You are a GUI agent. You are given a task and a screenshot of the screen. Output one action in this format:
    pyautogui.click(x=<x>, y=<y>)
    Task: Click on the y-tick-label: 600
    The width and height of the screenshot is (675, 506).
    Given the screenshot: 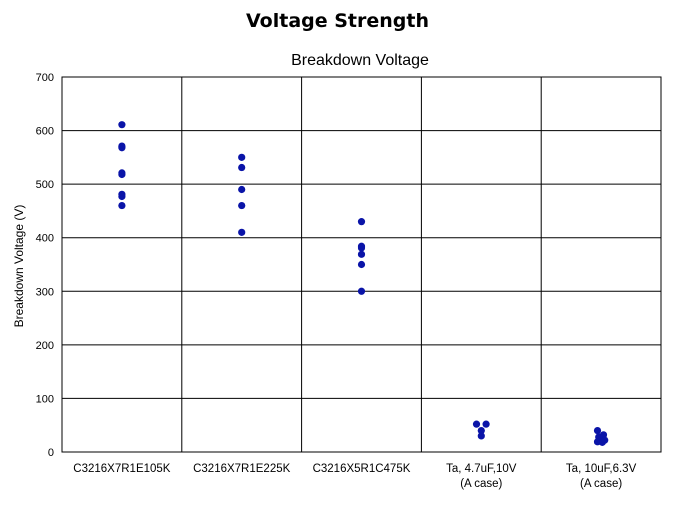 What is the action you would take?
    pyautogui.click(x=45, y=132)
    